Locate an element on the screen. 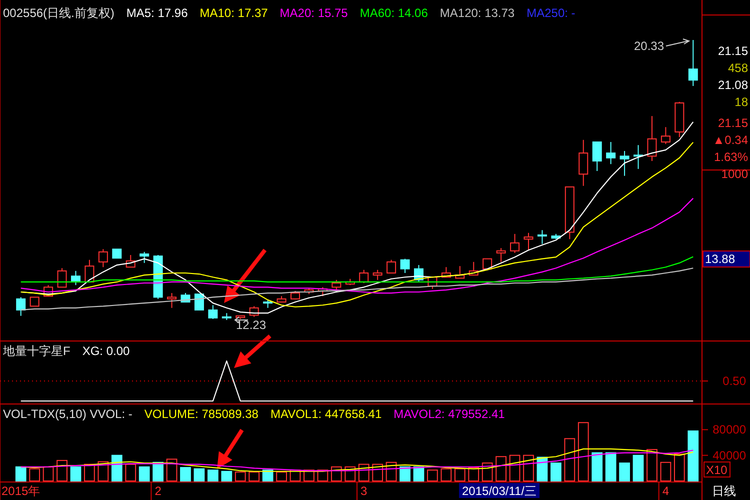 Image resolution: width=750 pixels, height=500 pixels. x-tick-label: 4 is located at coordinates (666, 491).